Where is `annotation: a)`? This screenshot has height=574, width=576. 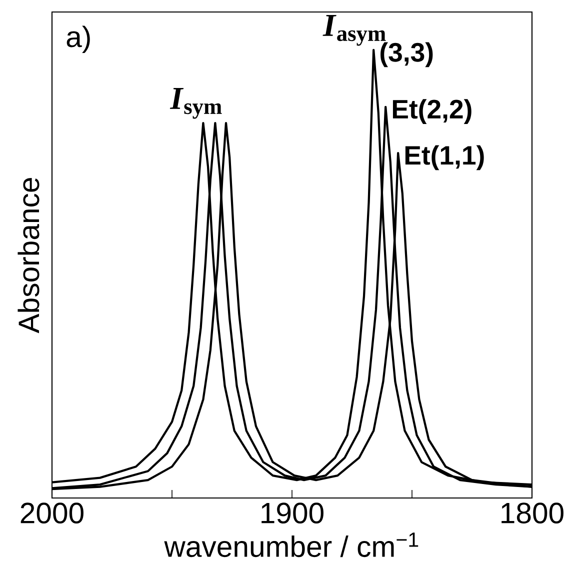 annotation: a) is located at coordinates (78, 40).